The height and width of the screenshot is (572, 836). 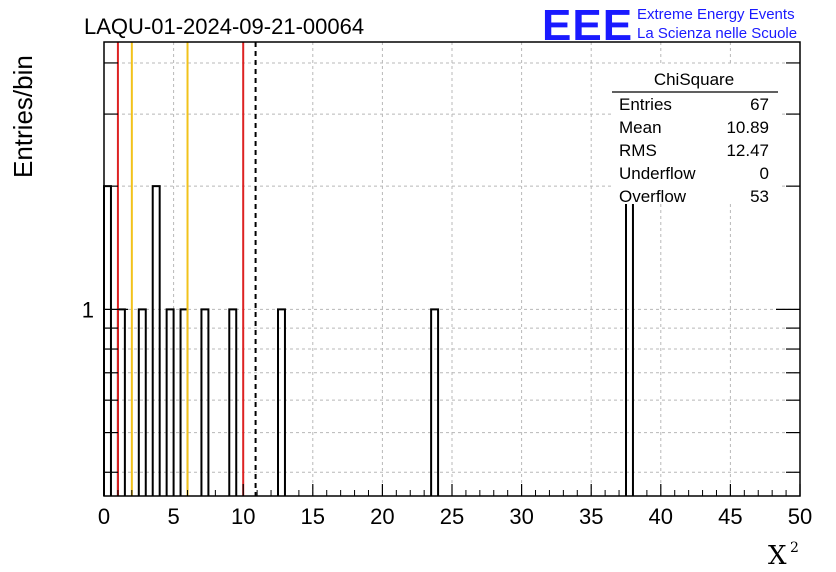 What do you see at coordinates (88, 309) in the screenshot?
I see `y-tick-label: 1` at bounding box center [88, 309].